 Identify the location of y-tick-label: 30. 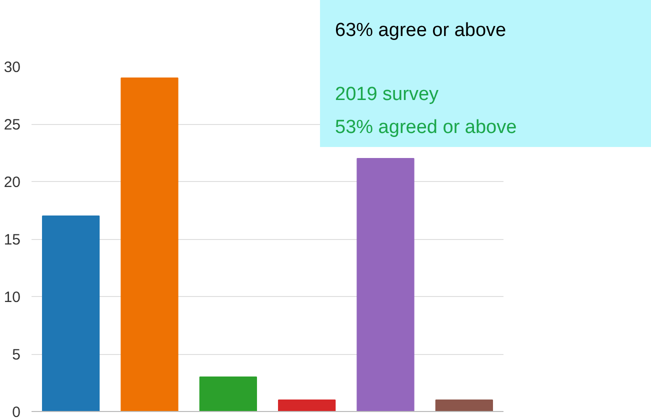
(12, 67).